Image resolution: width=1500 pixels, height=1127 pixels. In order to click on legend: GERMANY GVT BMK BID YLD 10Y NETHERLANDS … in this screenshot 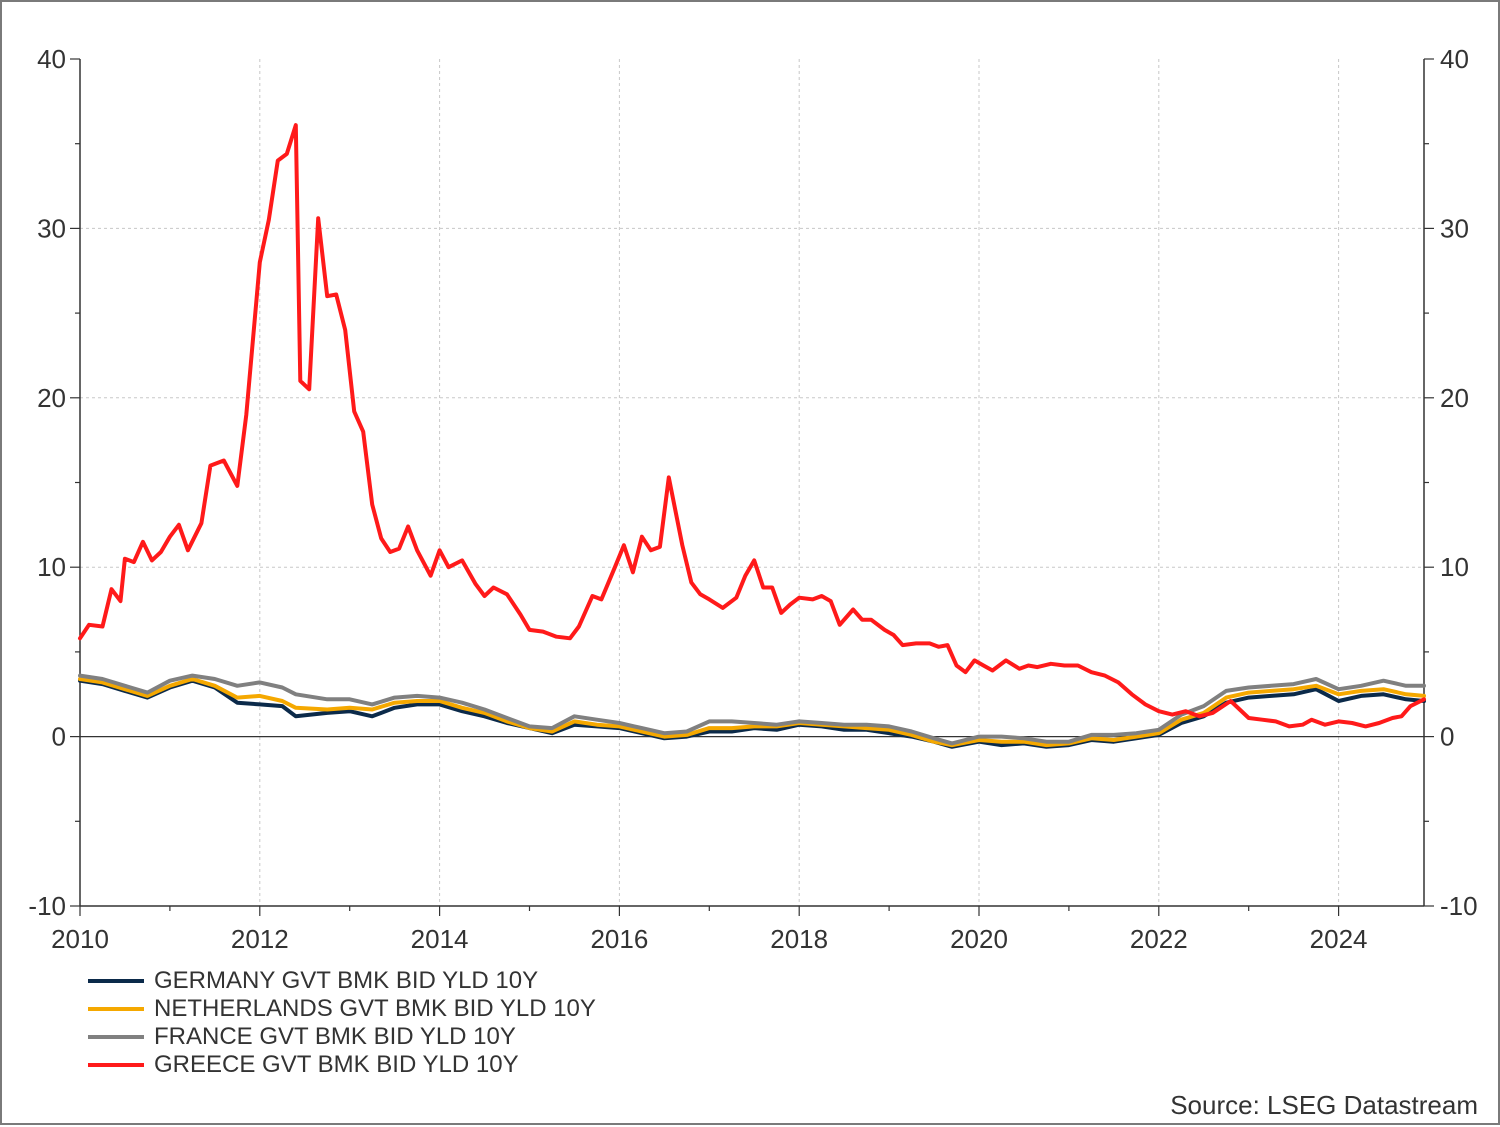, I will do `click(342, 1023)`.